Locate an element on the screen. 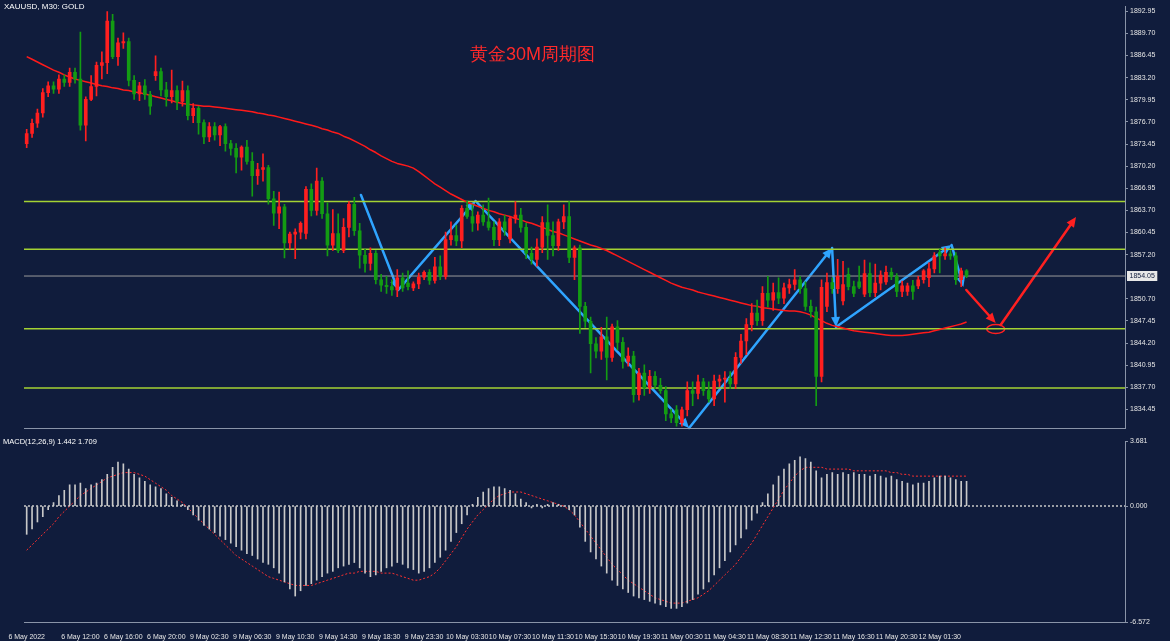 The width and height of the screenshot is (1170, 641). text: 黄金30M周期图 is located at coordinates (533, 54).